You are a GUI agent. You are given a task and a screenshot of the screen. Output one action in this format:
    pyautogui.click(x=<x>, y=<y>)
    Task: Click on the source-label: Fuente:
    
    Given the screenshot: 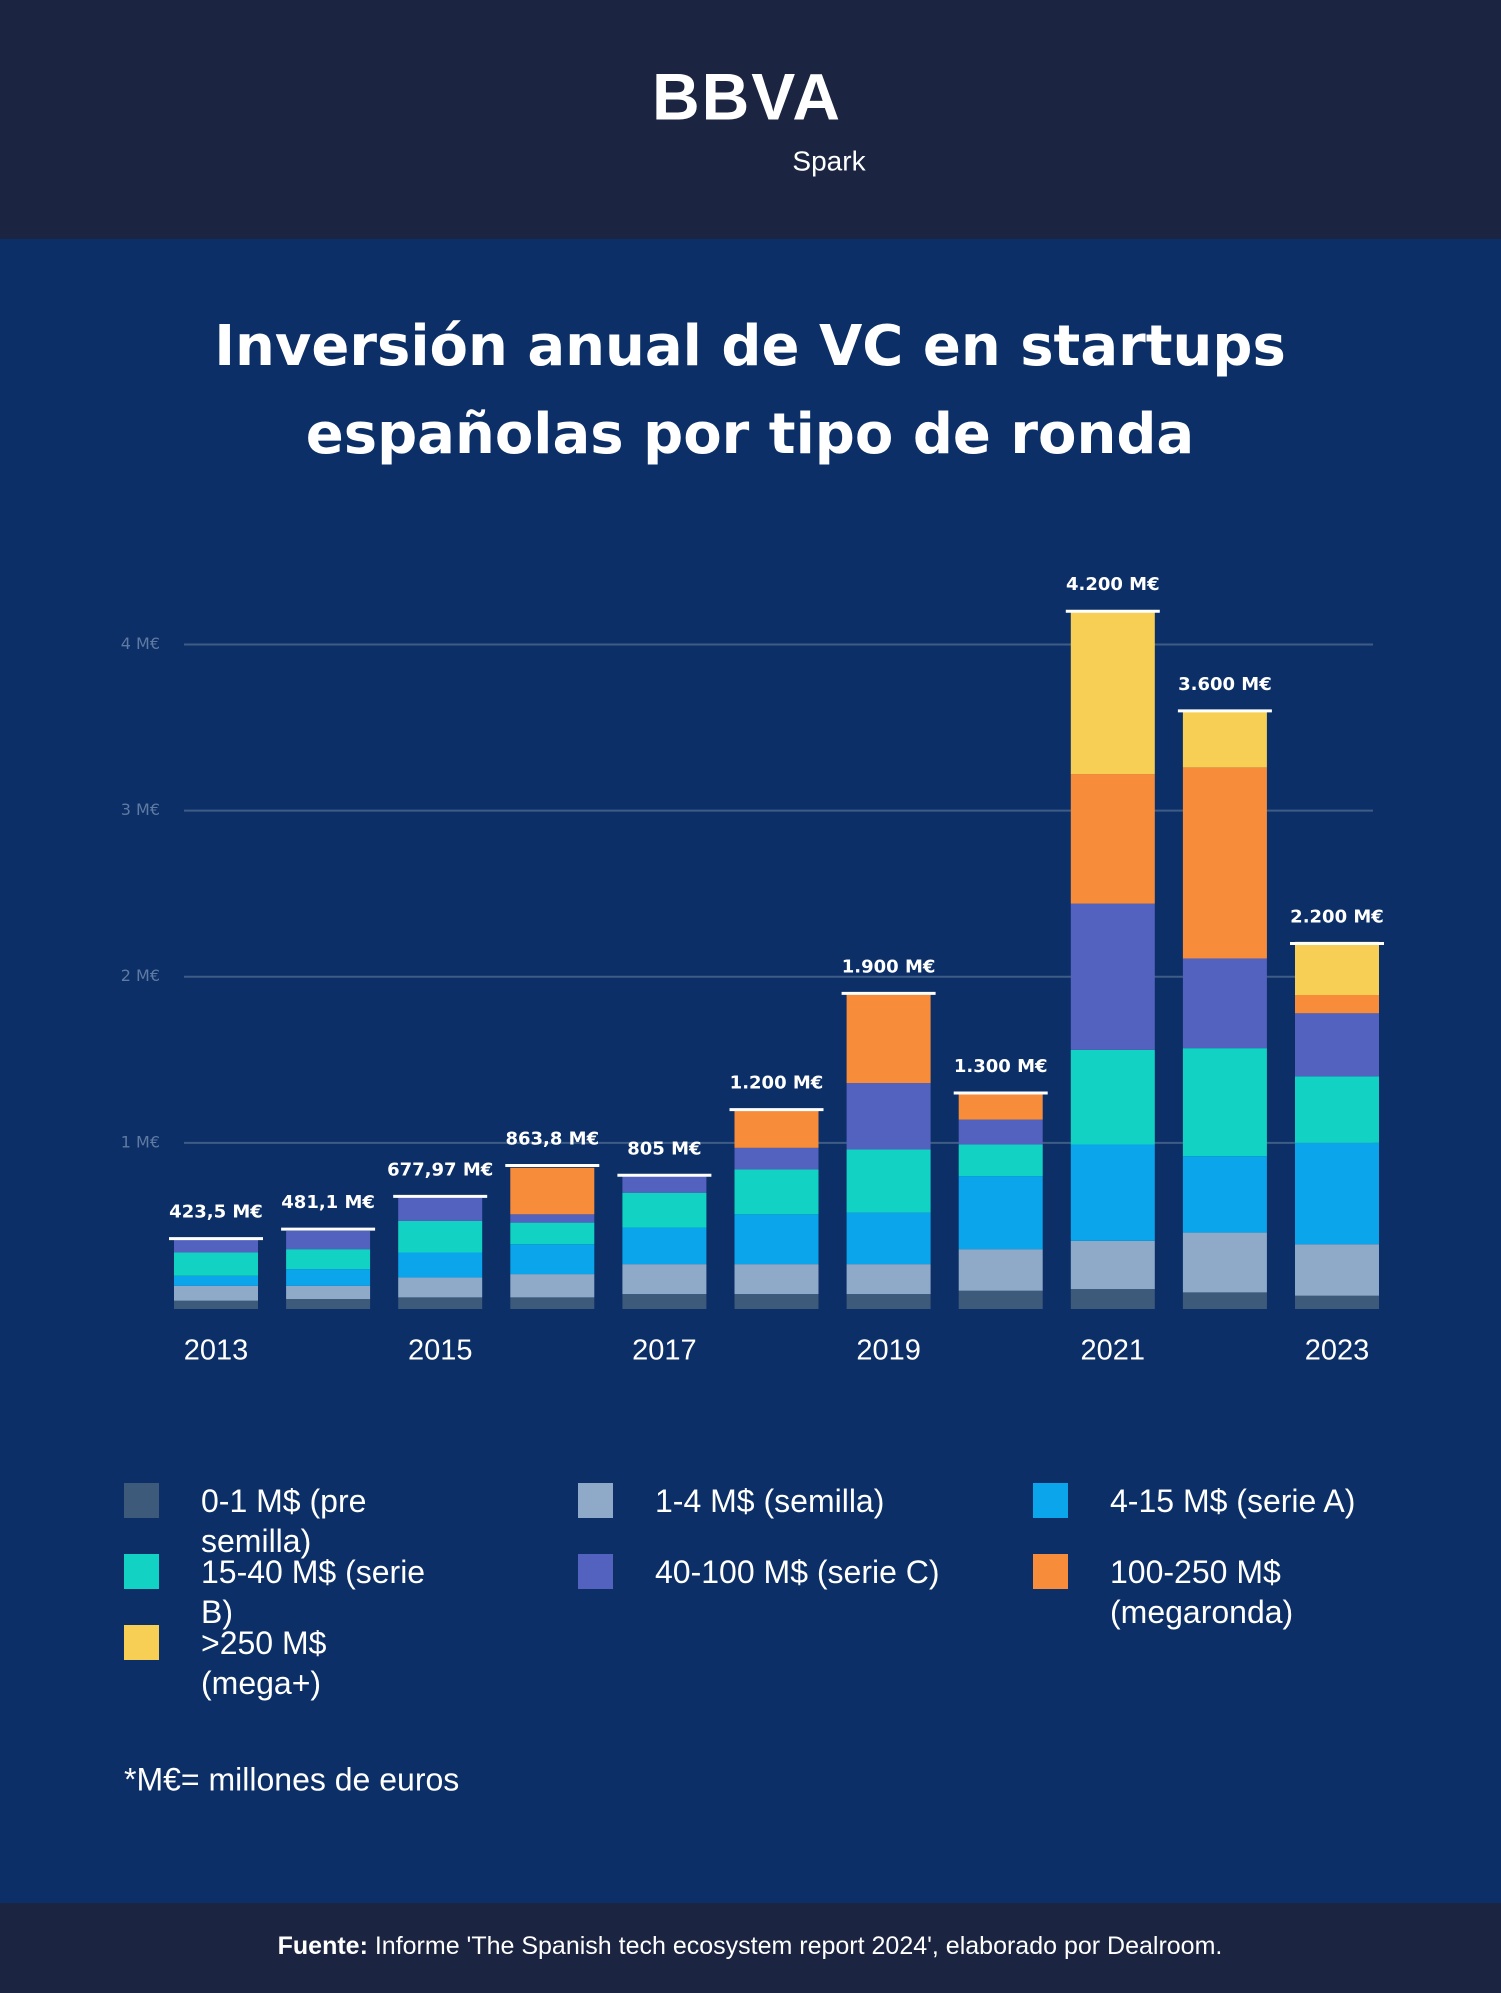 What is the action you would take?
    pyautogui.click(x=323, y=1946)
    